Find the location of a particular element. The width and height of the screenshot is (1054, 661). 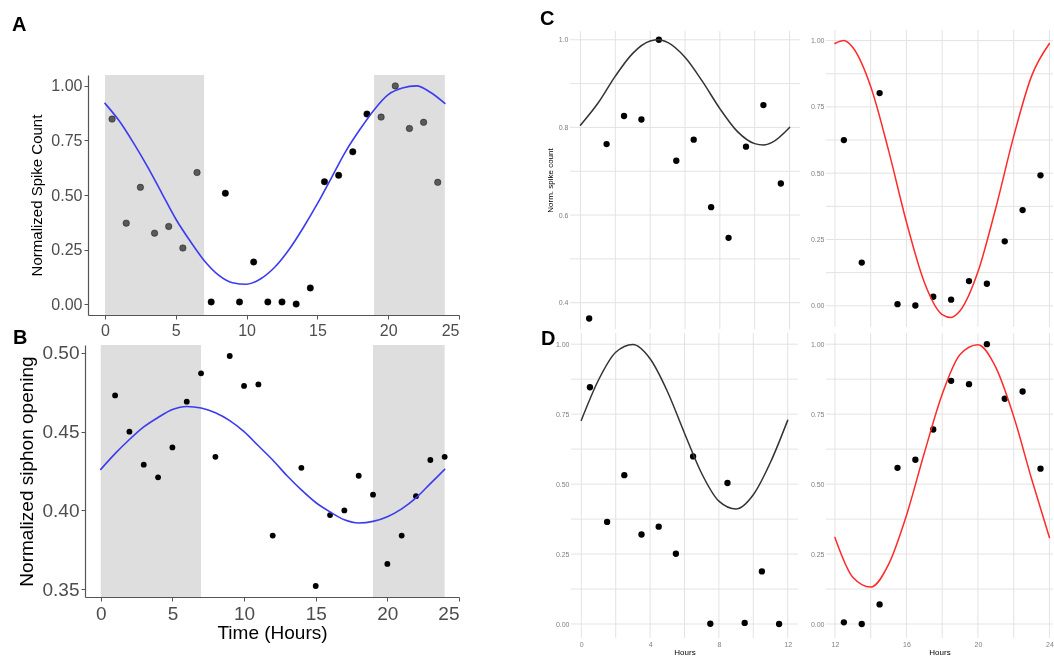

x-tick-label: 15 is located at coordinates (318, 330).